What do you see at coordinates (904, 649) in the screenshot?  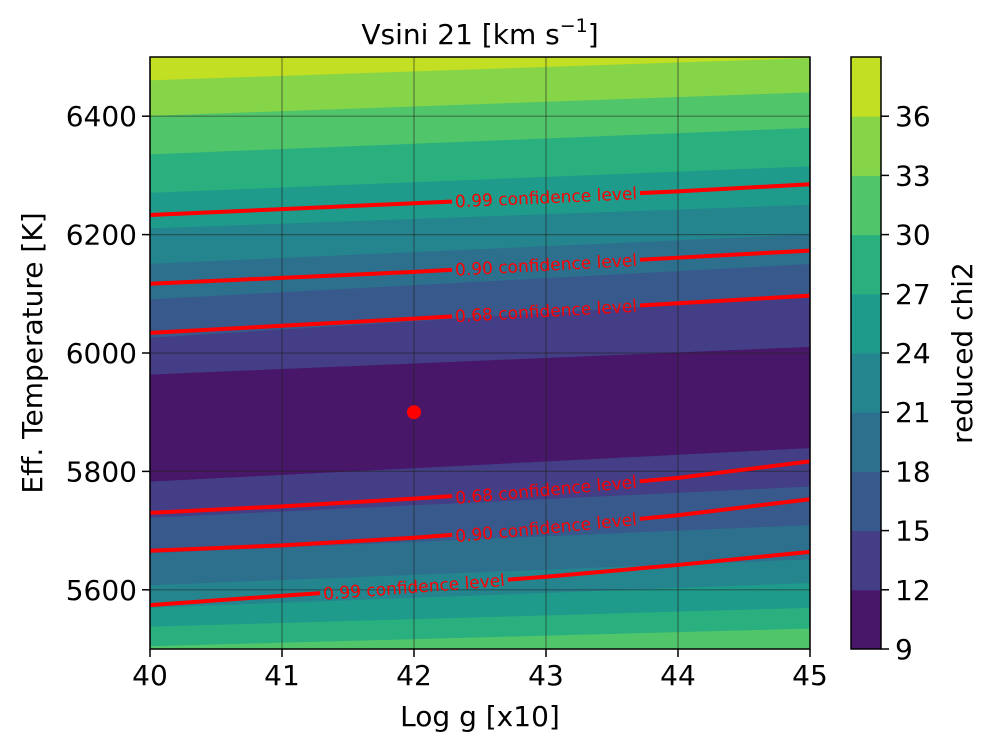 I see `colorbar-tick-label: 9` at bounding box center [904, 649].